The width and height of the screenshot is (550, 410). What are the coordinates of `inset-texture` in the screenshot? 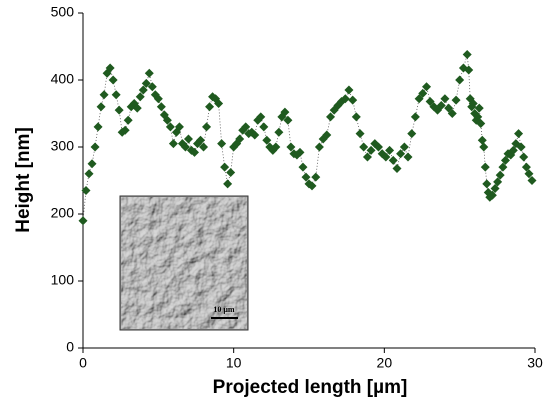 It's located at (184, 263).